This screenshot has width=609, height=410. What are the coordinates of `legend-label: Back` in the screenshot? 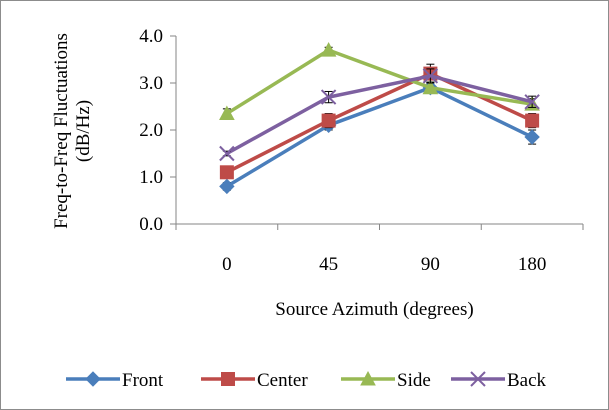 It's located at (527, 380).